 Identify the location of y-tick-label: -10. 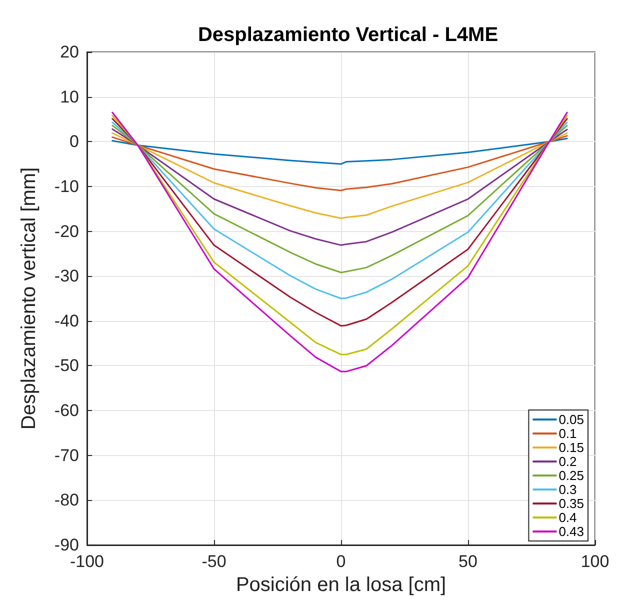
(66, 186).